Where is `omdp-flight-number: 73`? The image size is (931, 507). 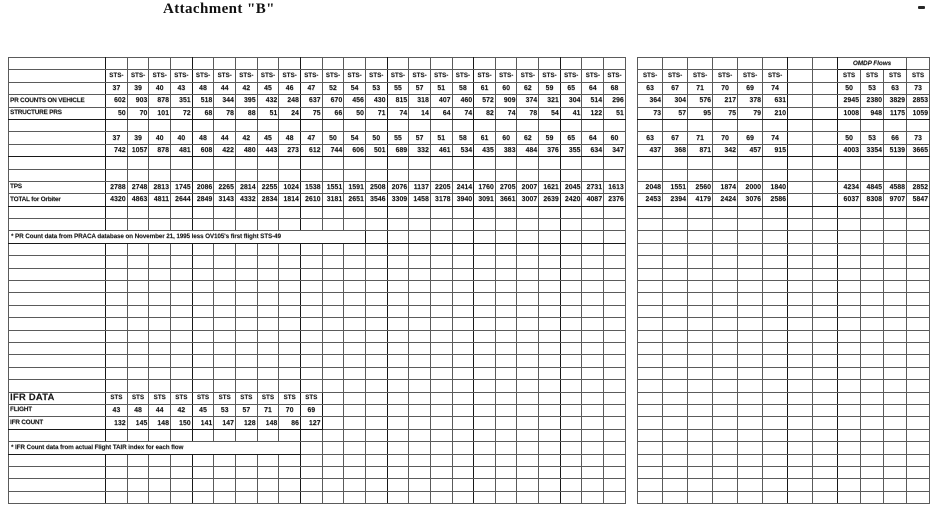
omdp-flight-number: 73 is located at coordinates (918, 88).